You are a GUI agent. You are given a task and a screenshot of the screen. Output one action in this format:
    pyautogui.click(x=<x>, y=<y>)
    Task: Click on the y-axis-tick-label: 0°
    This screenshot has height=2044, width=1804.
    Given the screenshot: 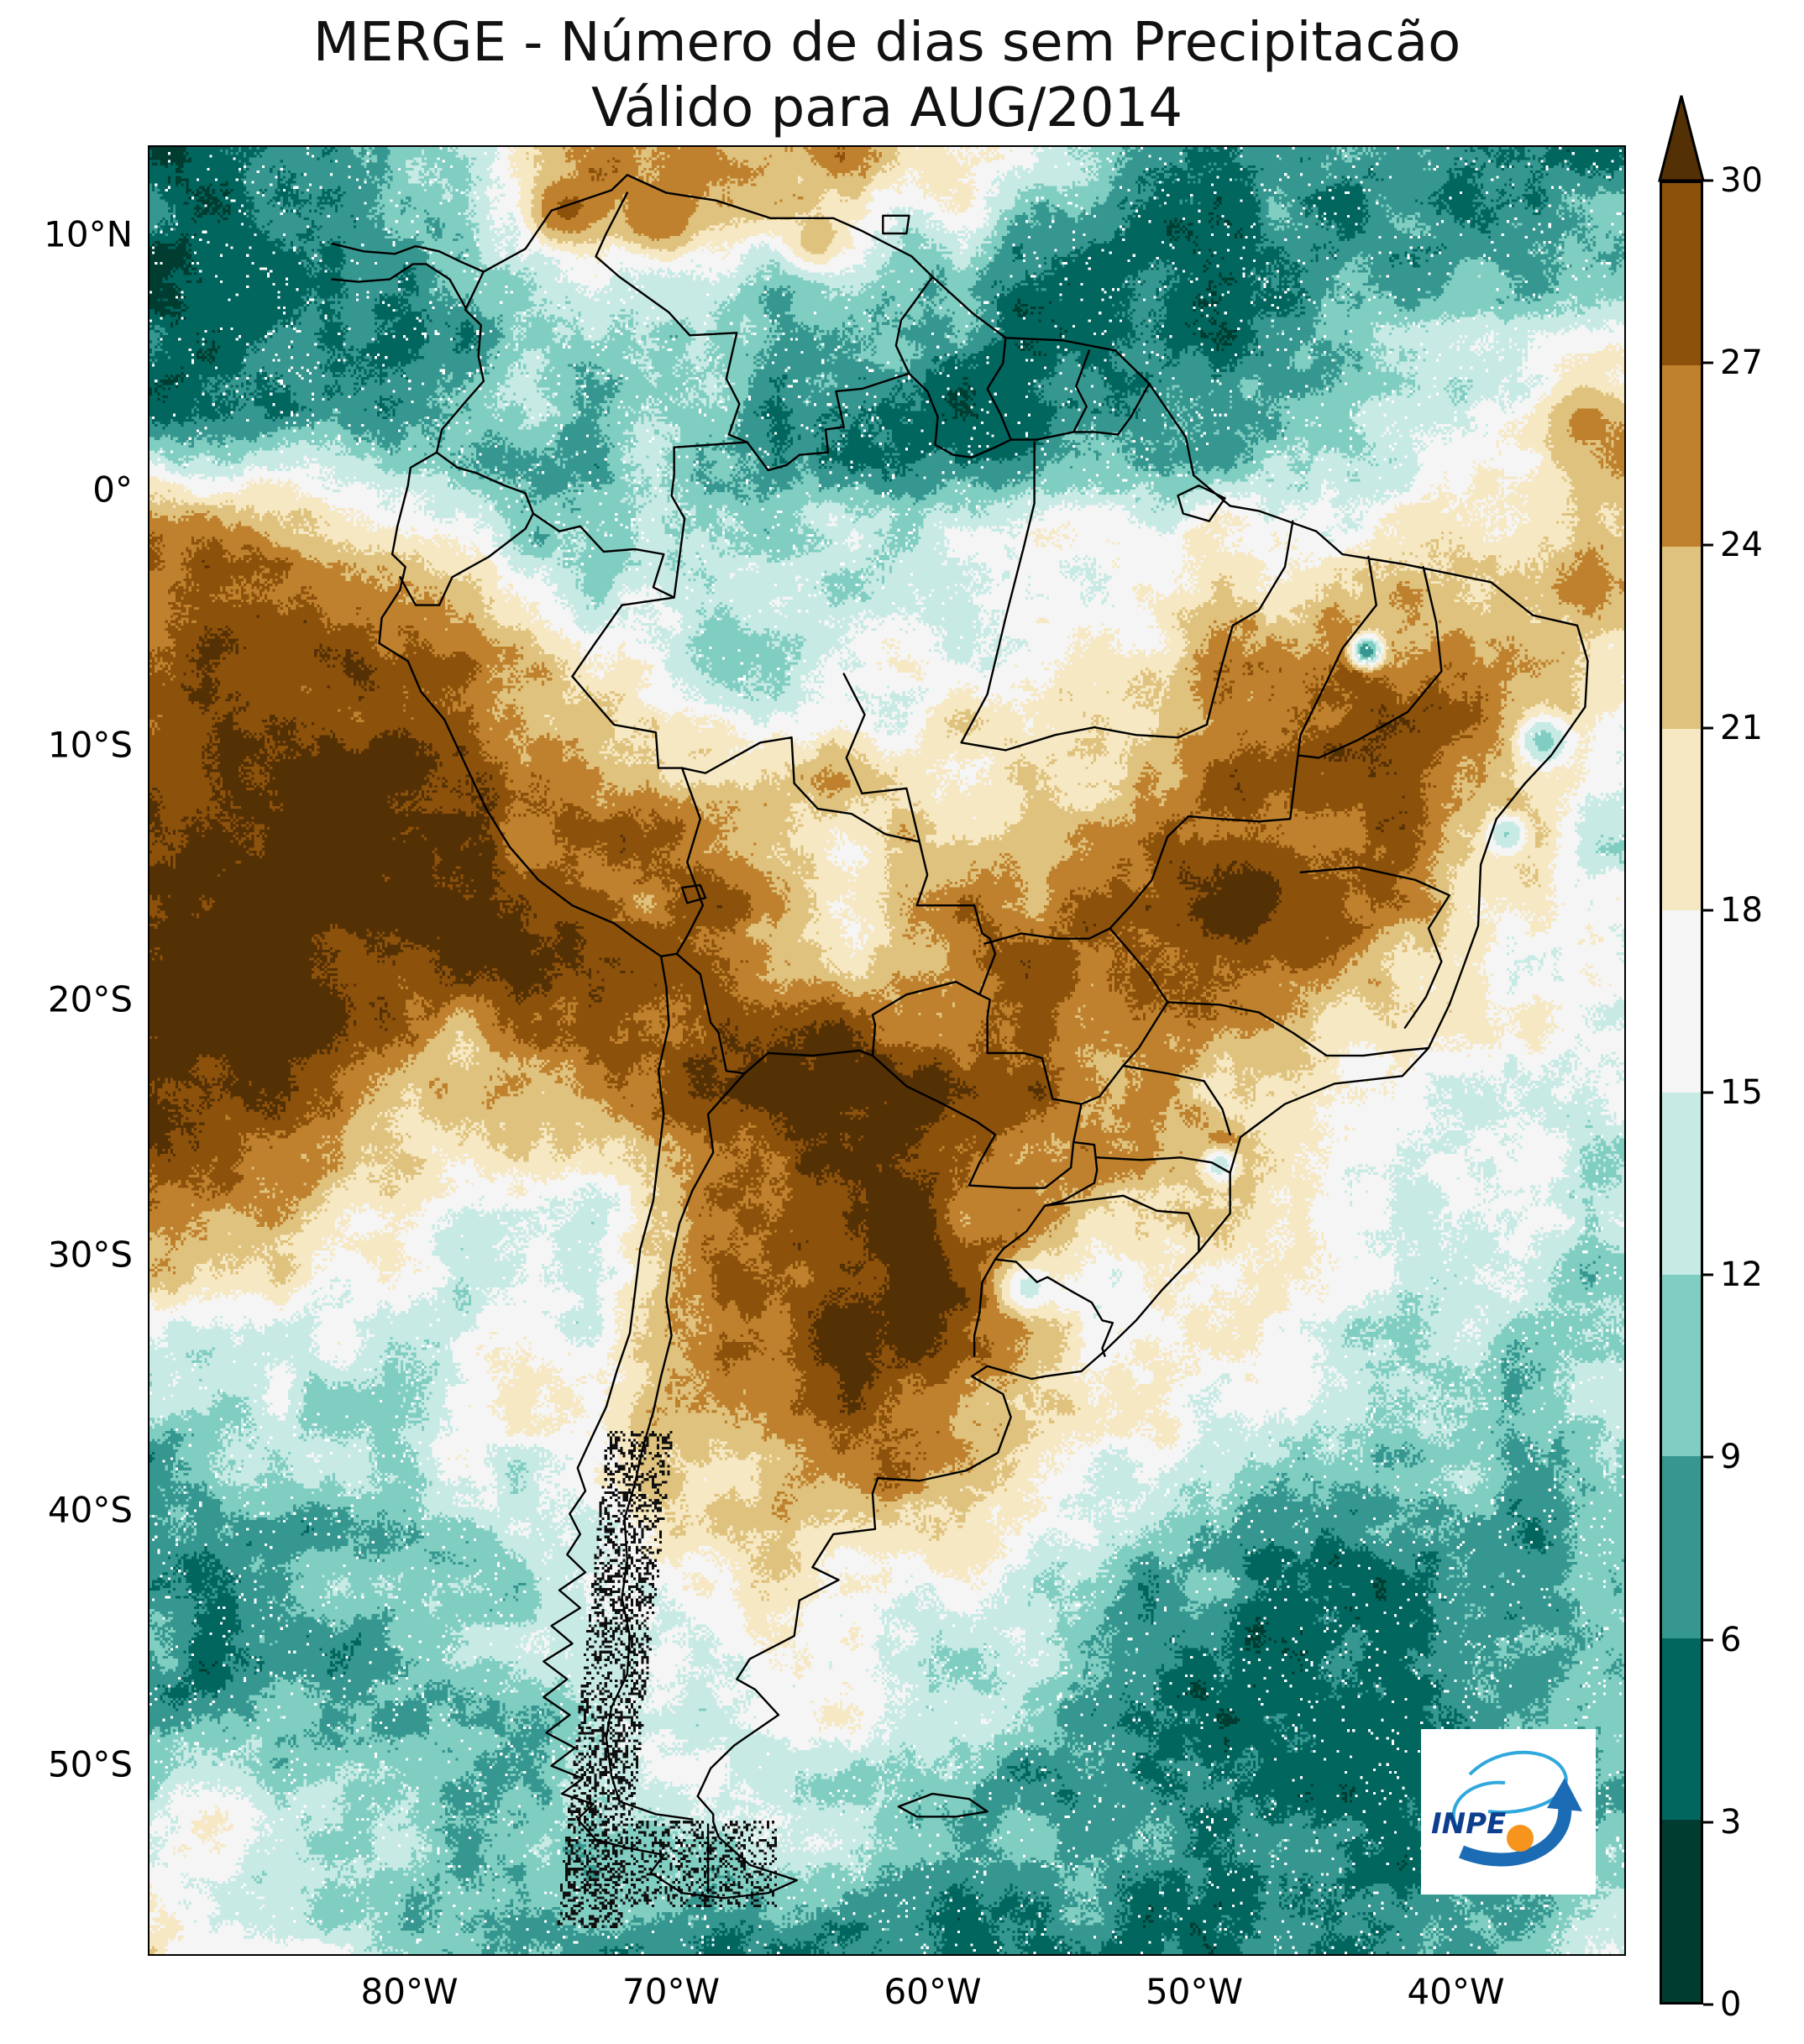 What is the action you would take?
    pyautogui.click(x=112, y=490)
    